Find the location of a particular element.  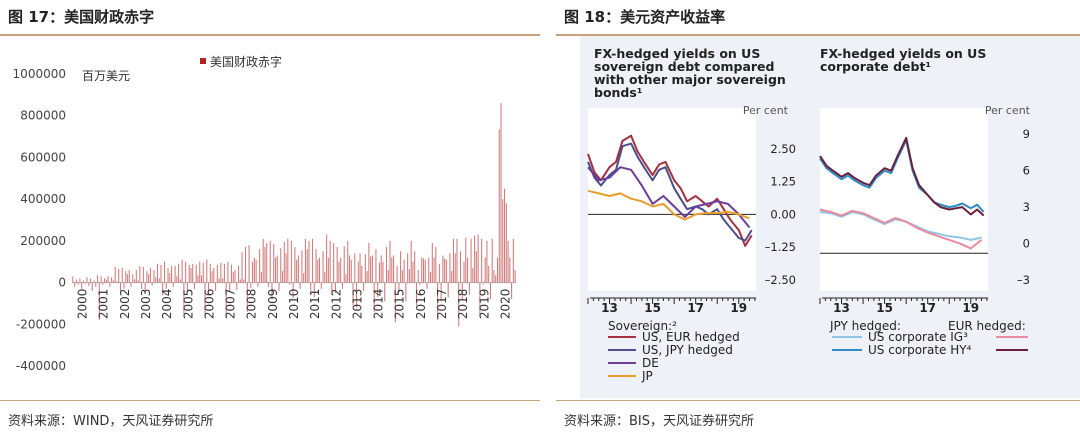

y-tick-label: 2.50 is located at coordinates (783, 149).